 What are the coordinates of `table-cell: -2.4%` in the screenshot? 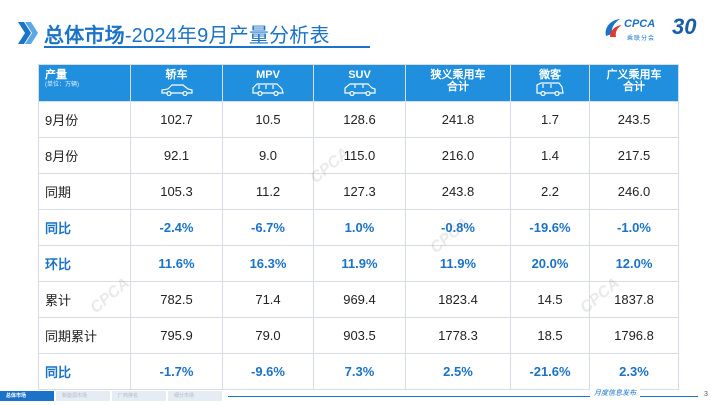 It's located at (176, 227).